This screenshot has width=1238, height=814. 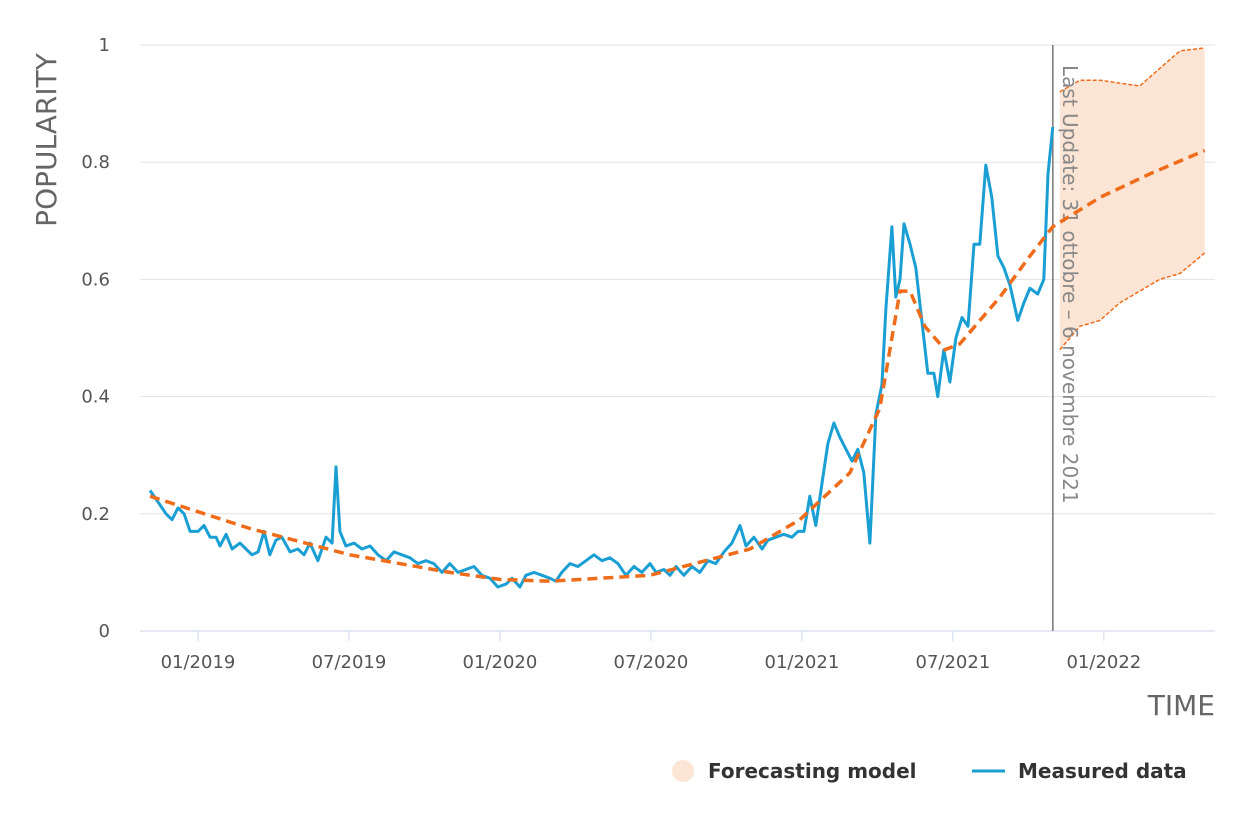 I want to click on y-tick-label: 0.6, so click(x=95, y=279).